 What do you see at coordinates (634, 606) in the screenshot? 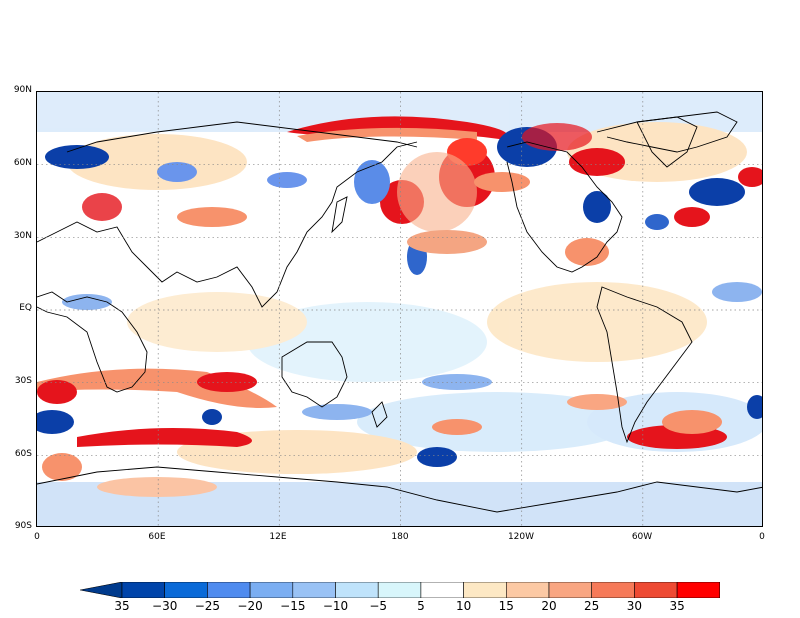
I see `colorbar-tick-label: 30` at bounding box center [634, 606].